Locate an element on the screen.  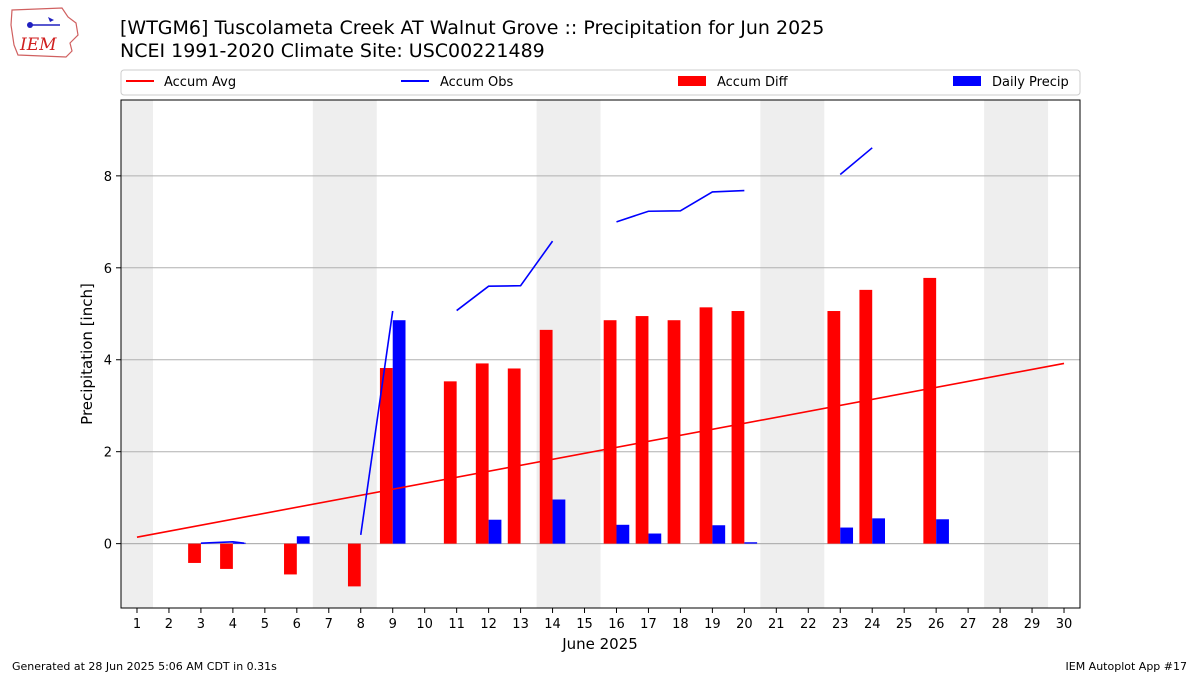
chart-subtitle: NCEI 1991-2020 Climate Site: USC00221489 is located at coordinates (332, 51).